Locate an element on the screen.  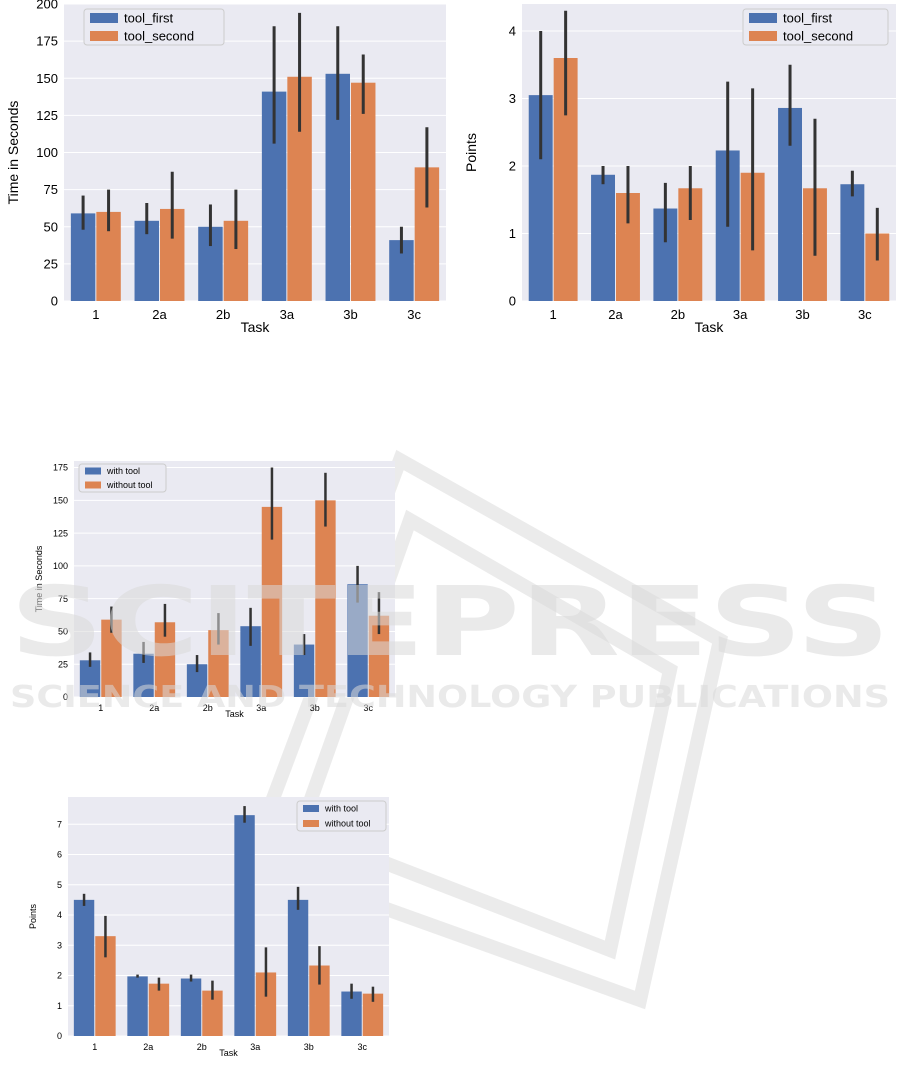
y-tick-label: 25 is located at coordinates (51, 263).